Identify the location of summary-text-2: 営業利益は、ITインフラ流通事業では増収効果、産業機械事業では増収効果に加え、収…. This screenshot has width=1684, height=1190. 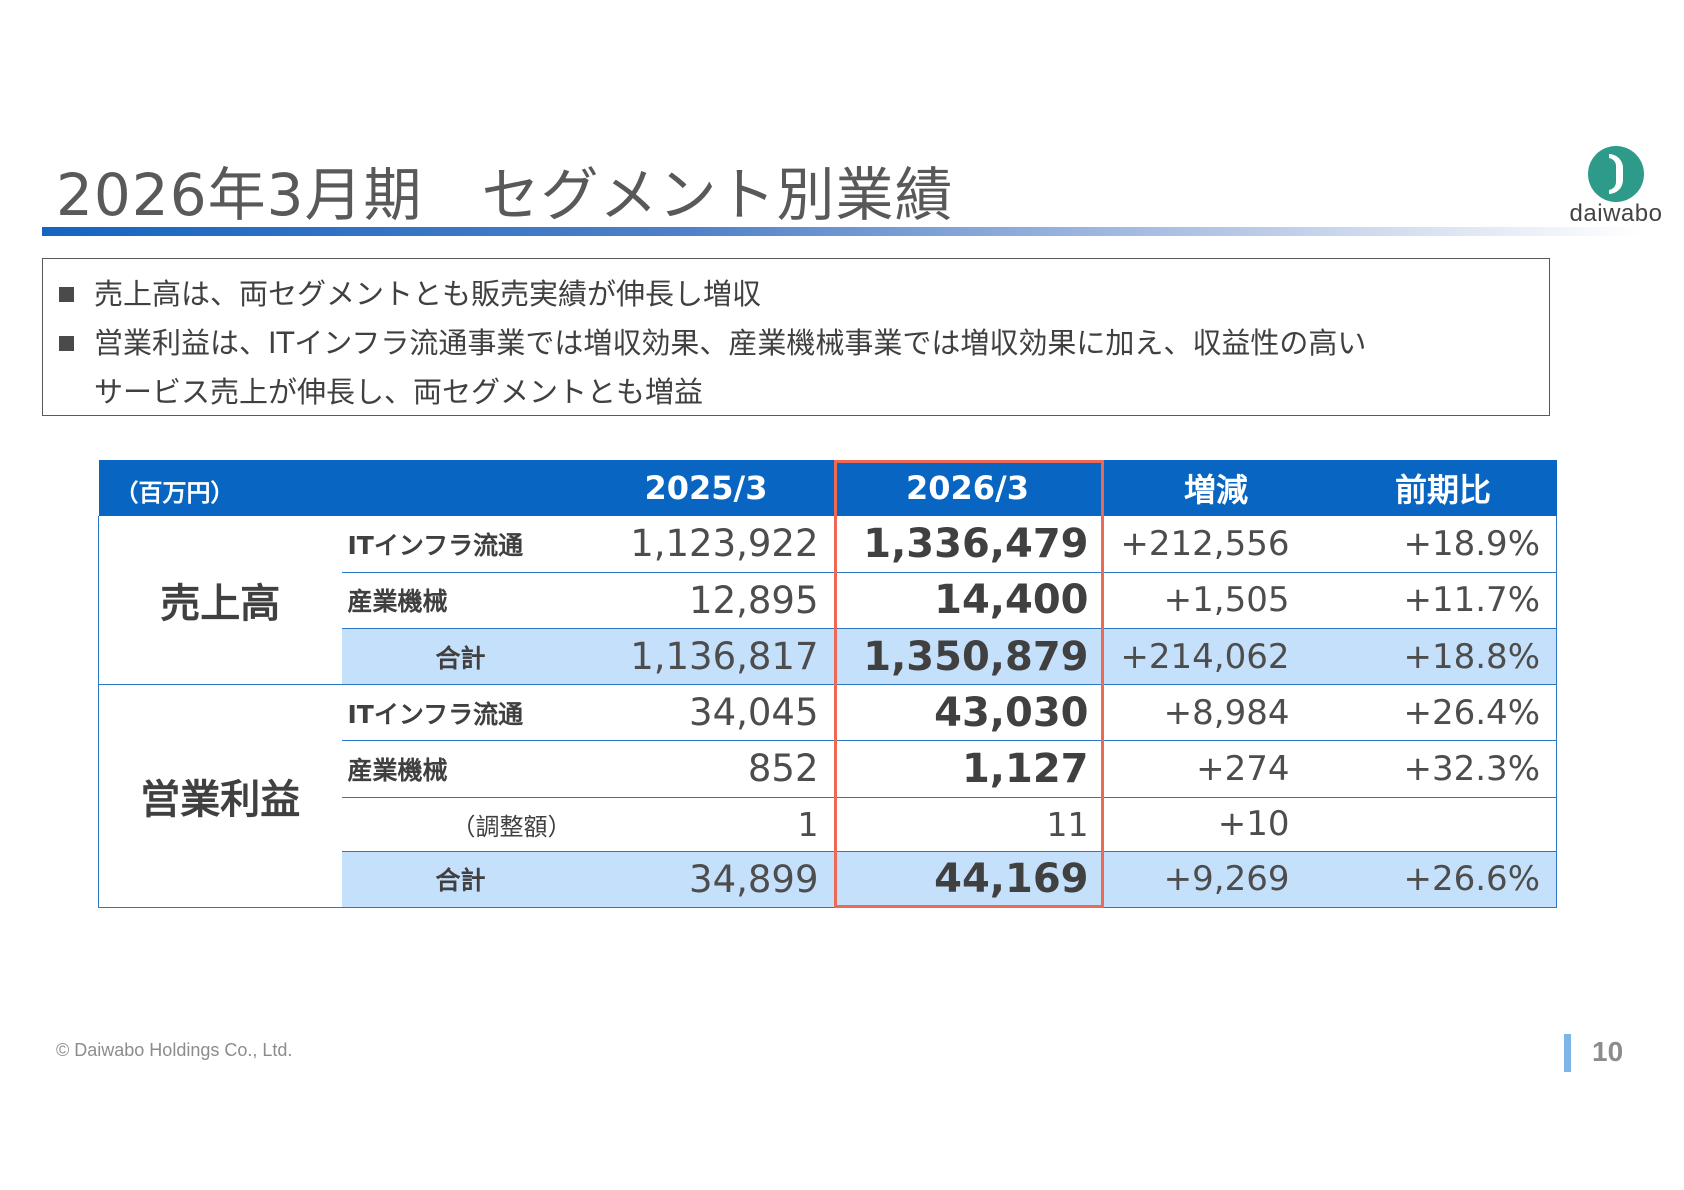
(730, 343).